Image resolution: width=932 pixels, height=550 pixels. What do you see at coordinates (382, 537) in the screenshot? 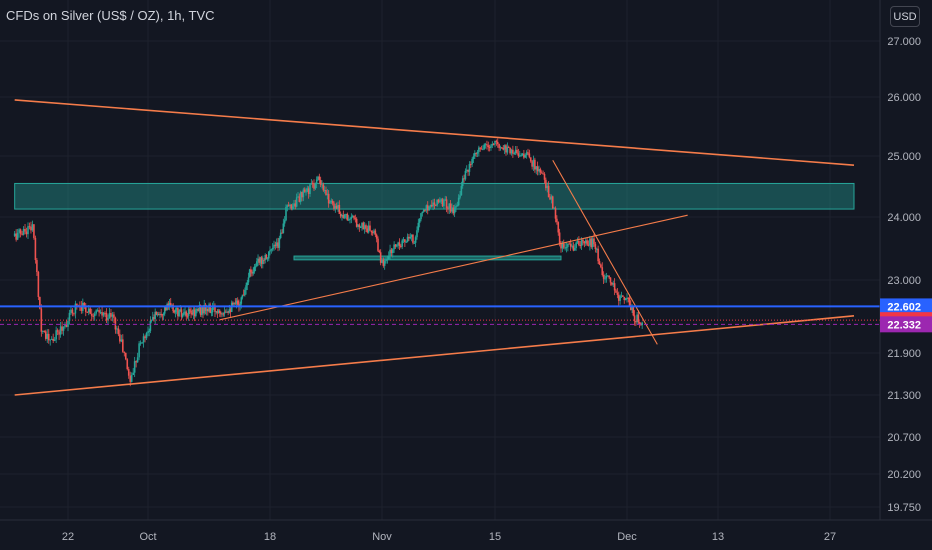
I see `time-tick-label: Nov` at bounding box center [382, 537].